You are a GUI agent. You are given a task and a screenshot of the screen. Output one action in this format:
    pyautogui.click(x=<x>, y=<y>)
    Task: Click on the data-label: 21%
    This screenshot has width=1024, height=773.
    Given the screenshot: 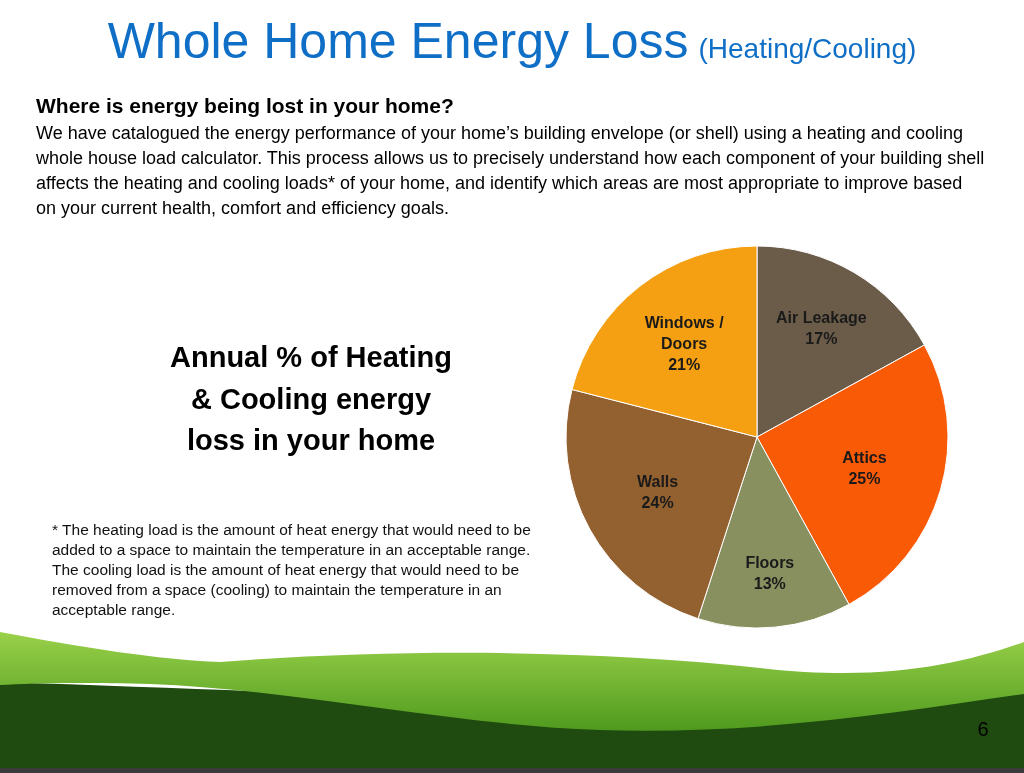 What is the action you would take?
    pyautogui.click(x=684, y=364)
    